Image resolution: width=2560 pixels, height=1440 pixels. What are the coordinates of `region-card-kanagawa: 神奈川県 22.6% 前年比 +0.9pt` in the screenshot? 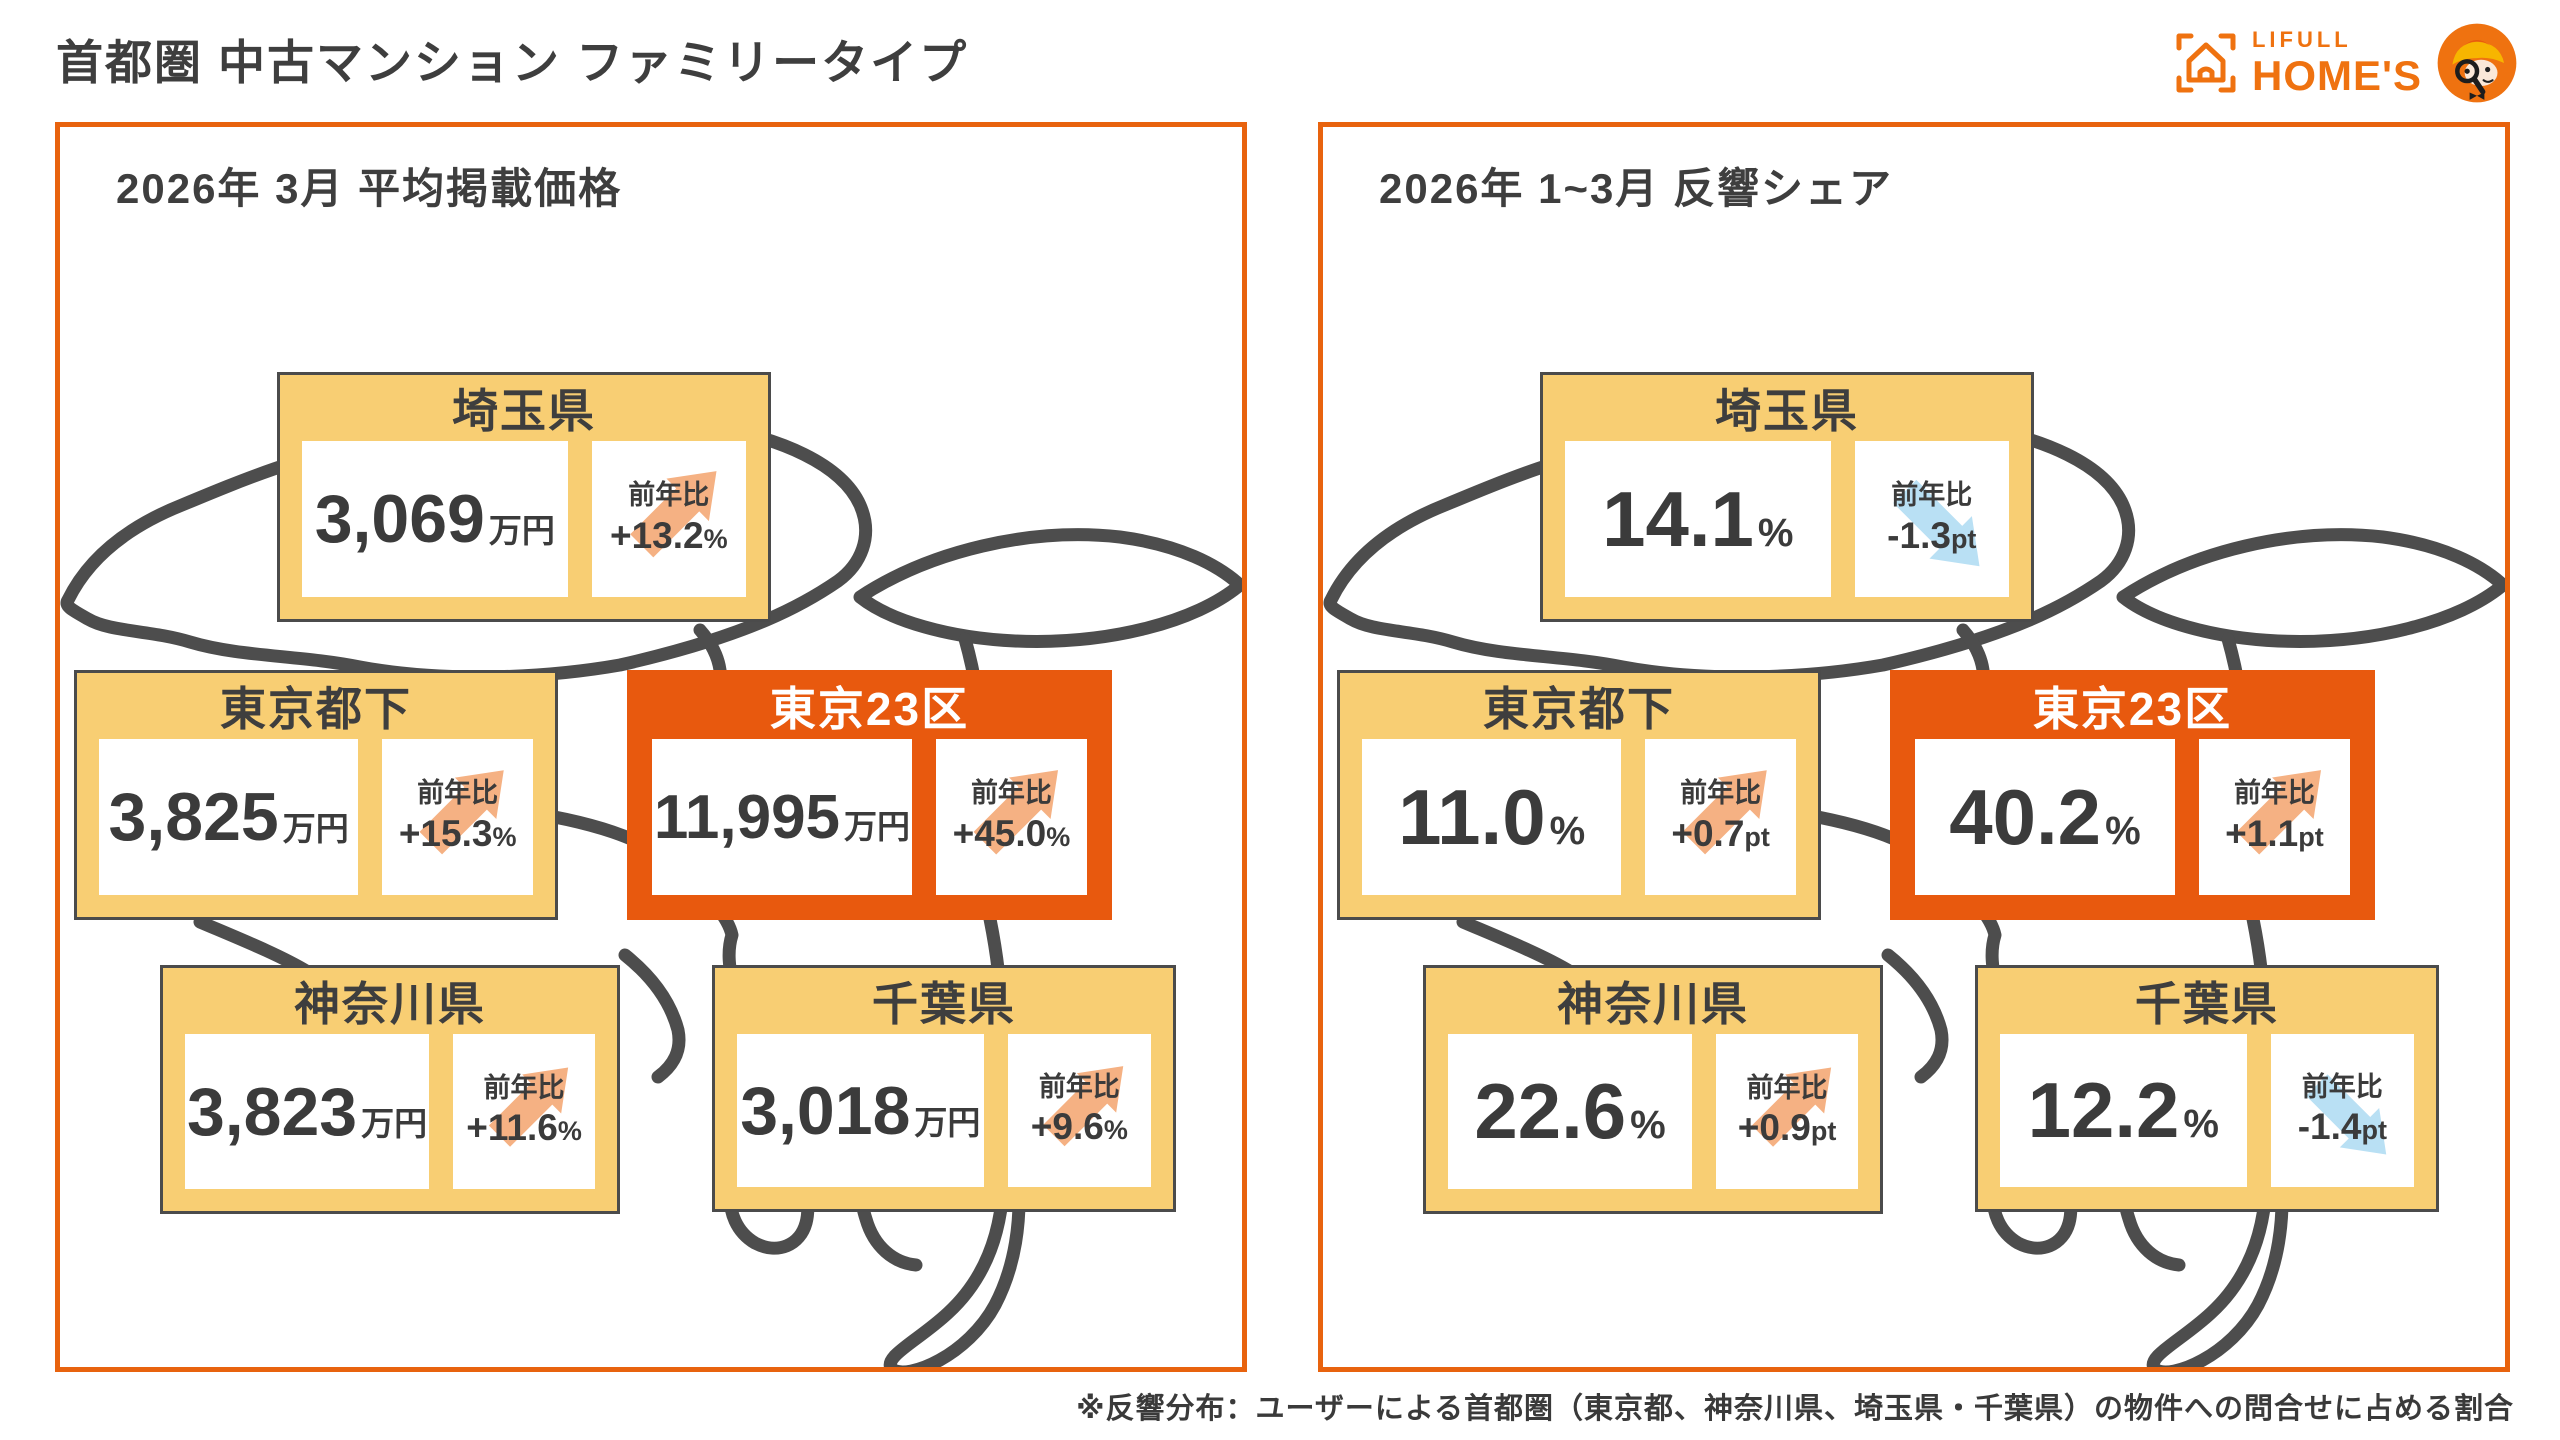 It's located at (1653, 1089).